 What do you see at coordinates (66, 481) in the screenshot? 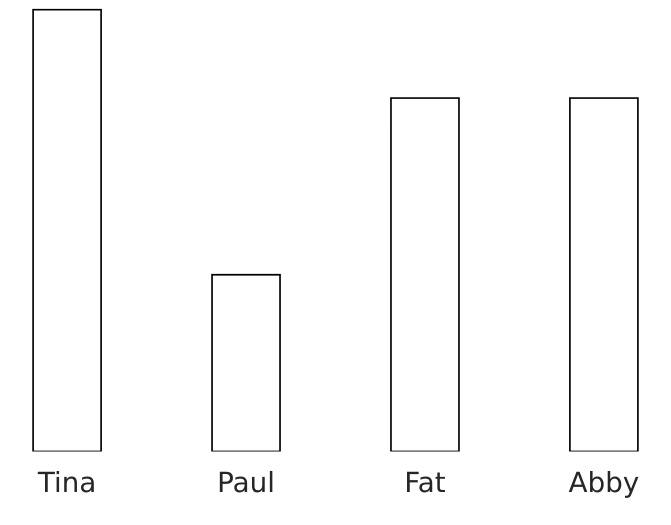
I see `x-tick-label: Tina` at bounding box center [66, 481].